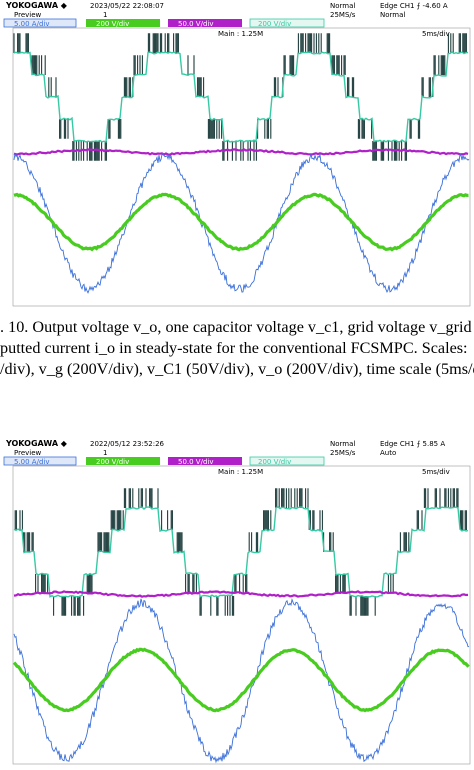  Describe the element at coordinates (392, 15) in the screenshot. I see `scope-trigger-mode: Normal` at that location.